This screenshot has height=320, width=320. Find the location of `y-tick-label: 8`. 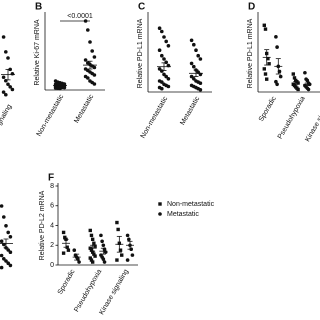

y-tick-label: 8 is located at coordinates (52, 186).